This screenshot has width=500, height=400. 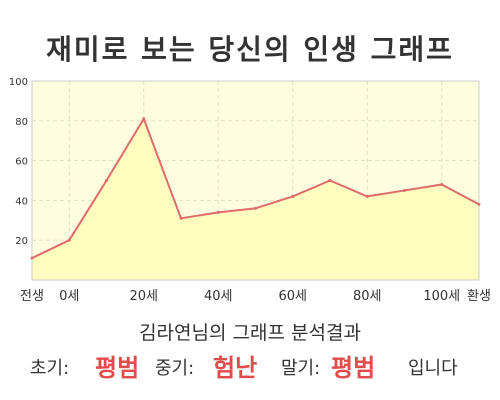 I want to click on y-tick-label: 100, so click(x=18, y=82).